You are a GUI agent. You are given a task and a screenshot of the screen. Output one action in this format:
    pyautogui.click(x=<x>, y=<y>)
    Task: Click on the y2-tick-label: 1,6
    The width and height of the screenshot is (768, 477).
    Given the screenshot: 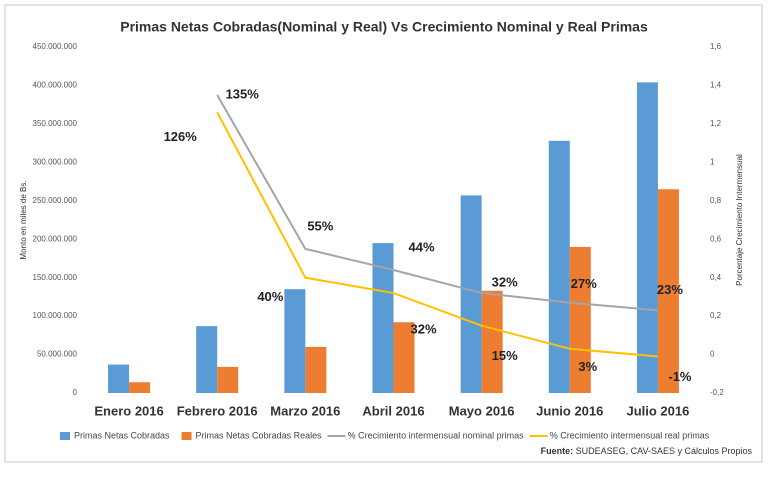 What is the action you would take?
    pyautogui.click(x=716, y=46)
    